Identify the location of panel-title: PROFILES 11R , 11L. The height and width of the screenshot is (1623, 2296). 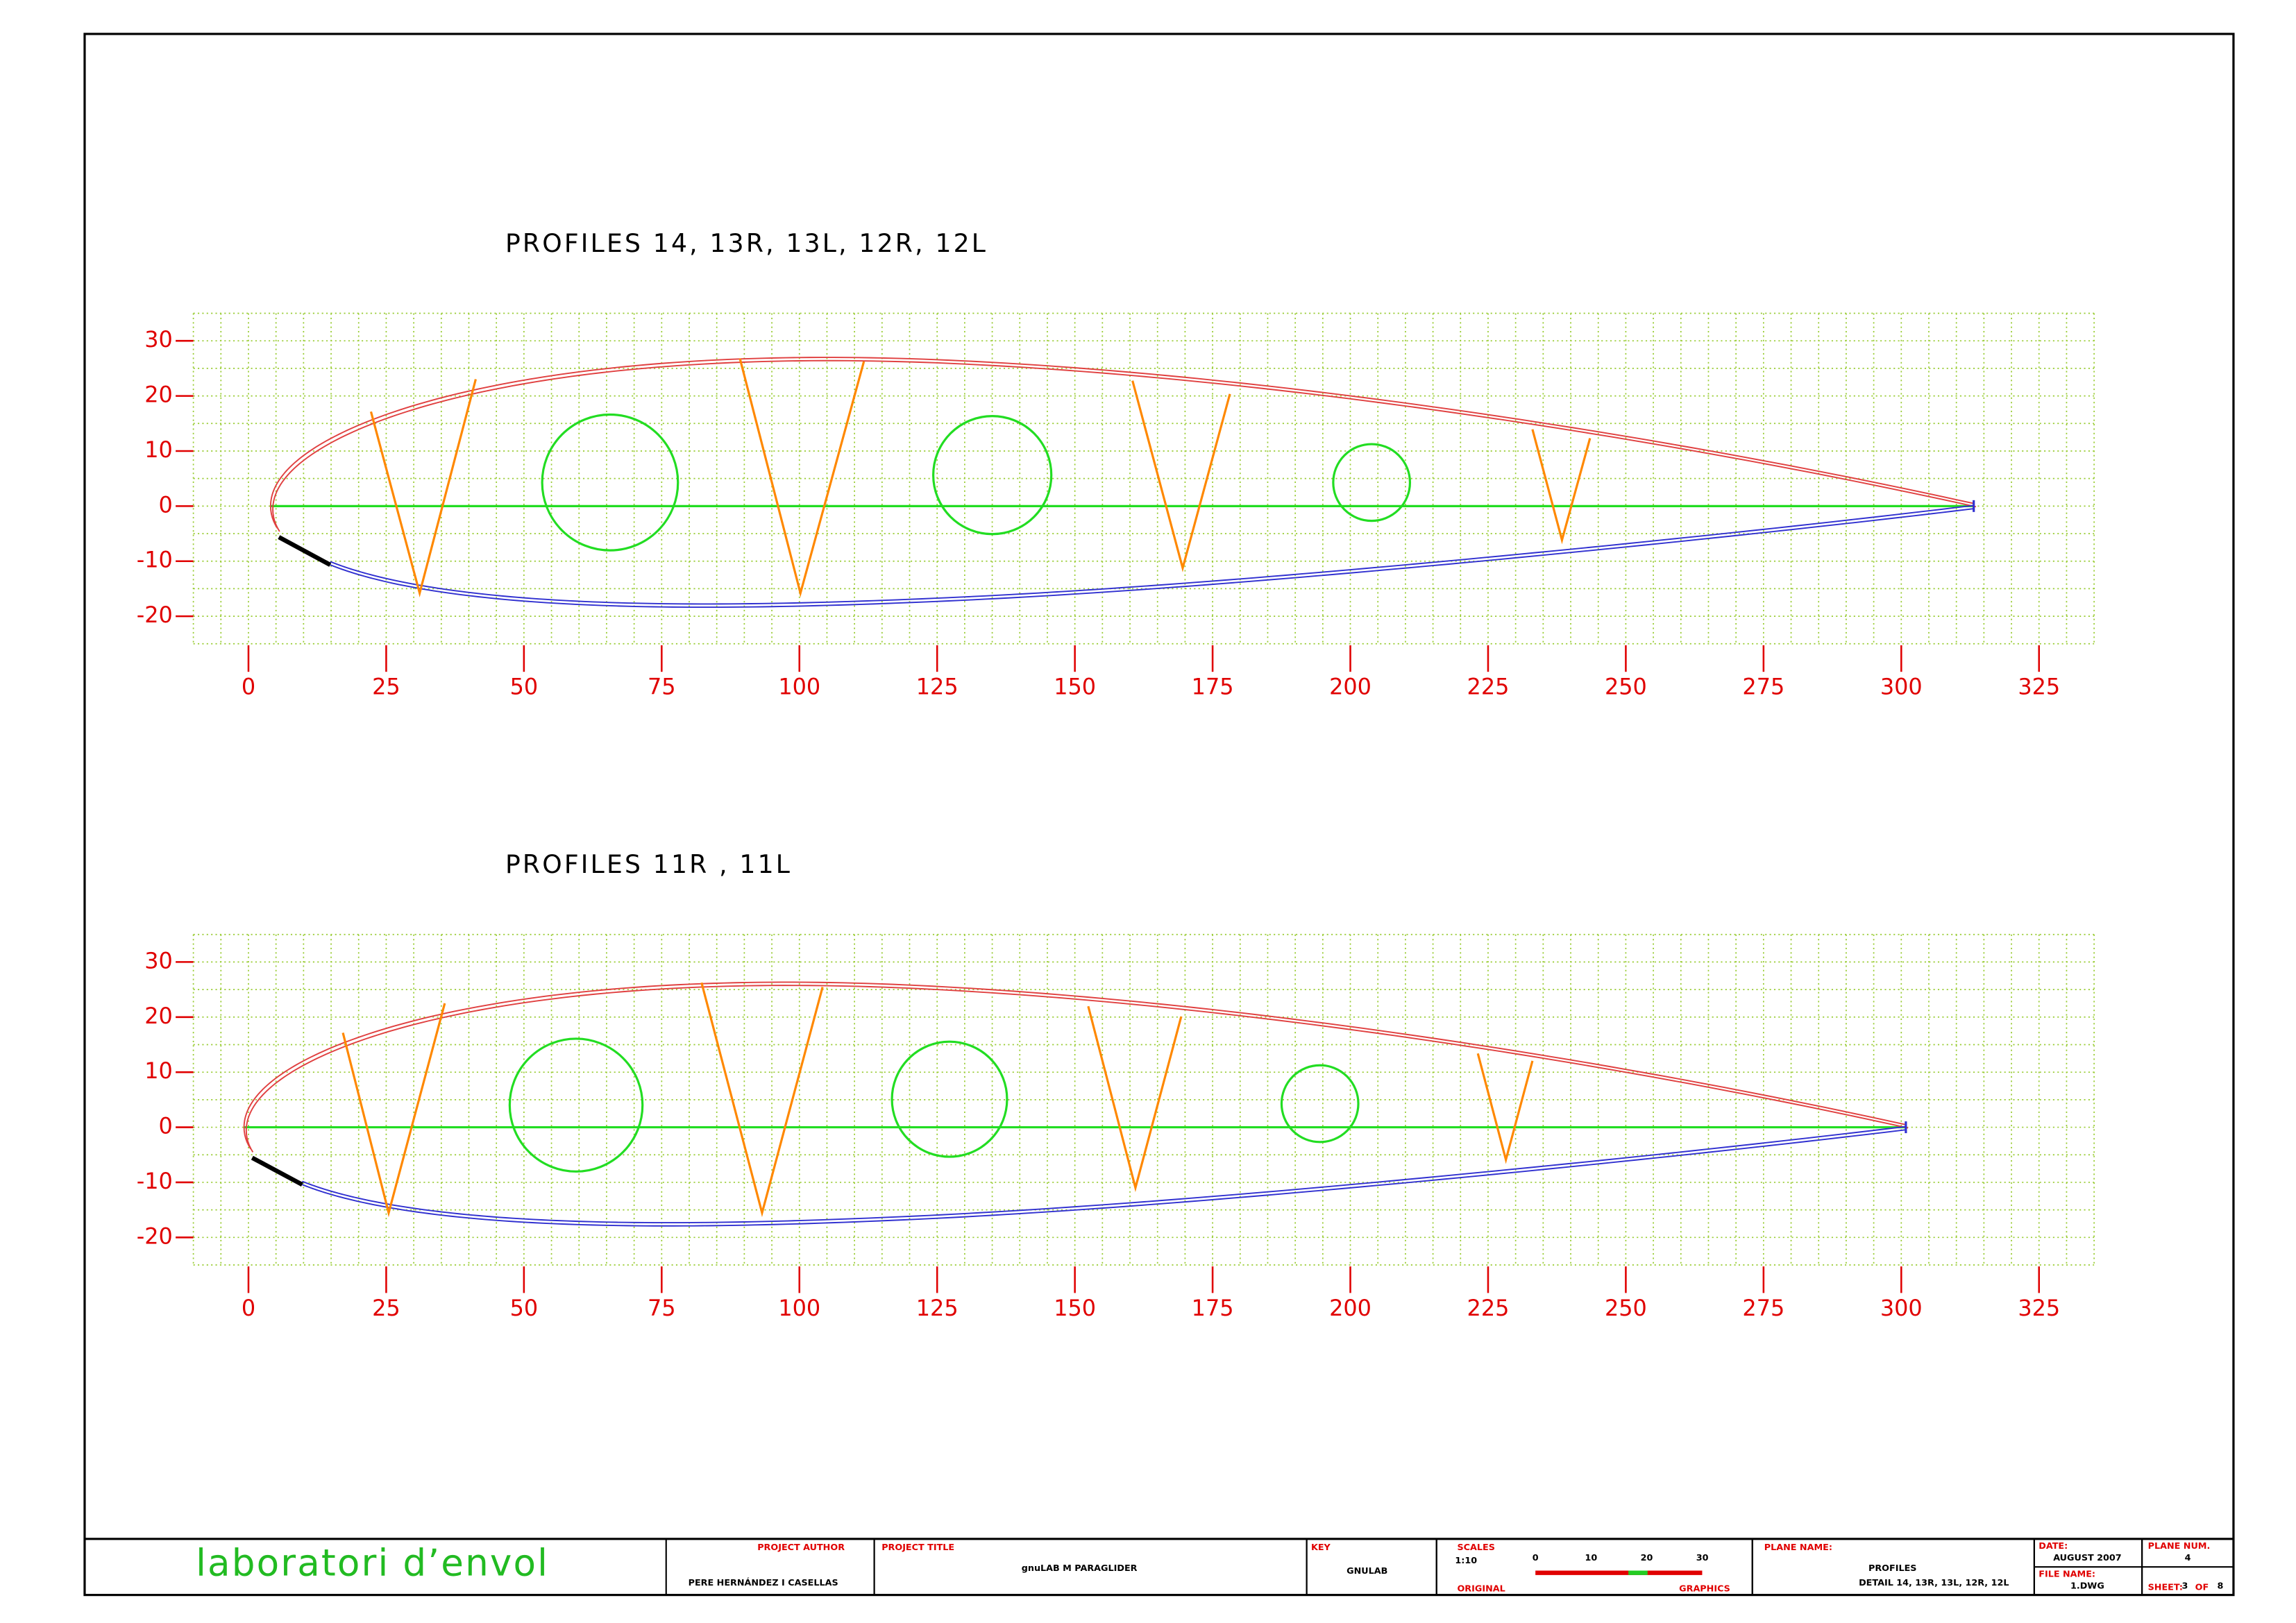
(648, 864).